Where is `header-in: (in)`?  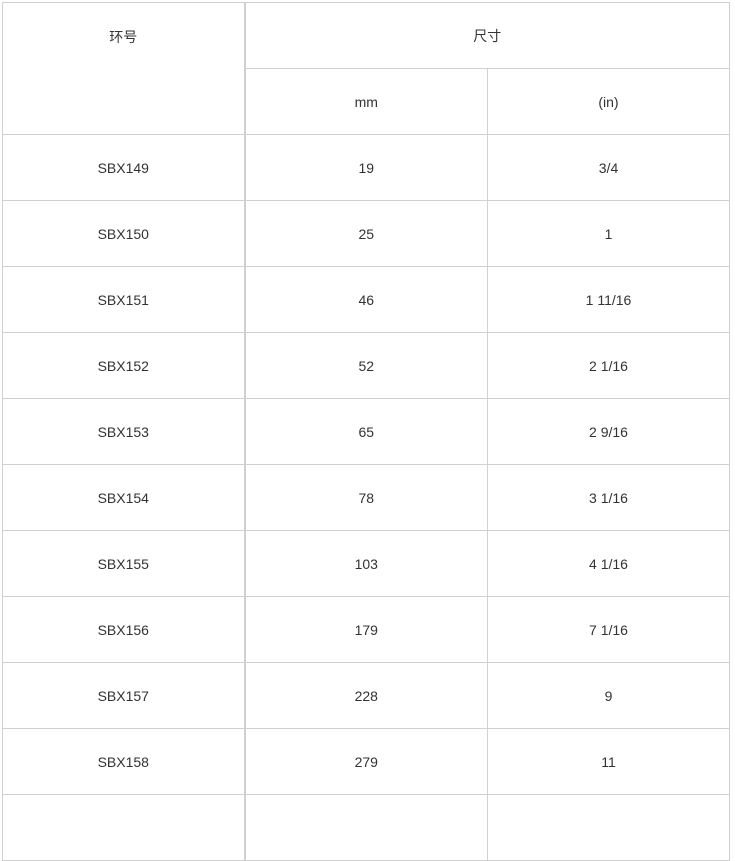 header-in: (in) is located at coordinates (608, 101).